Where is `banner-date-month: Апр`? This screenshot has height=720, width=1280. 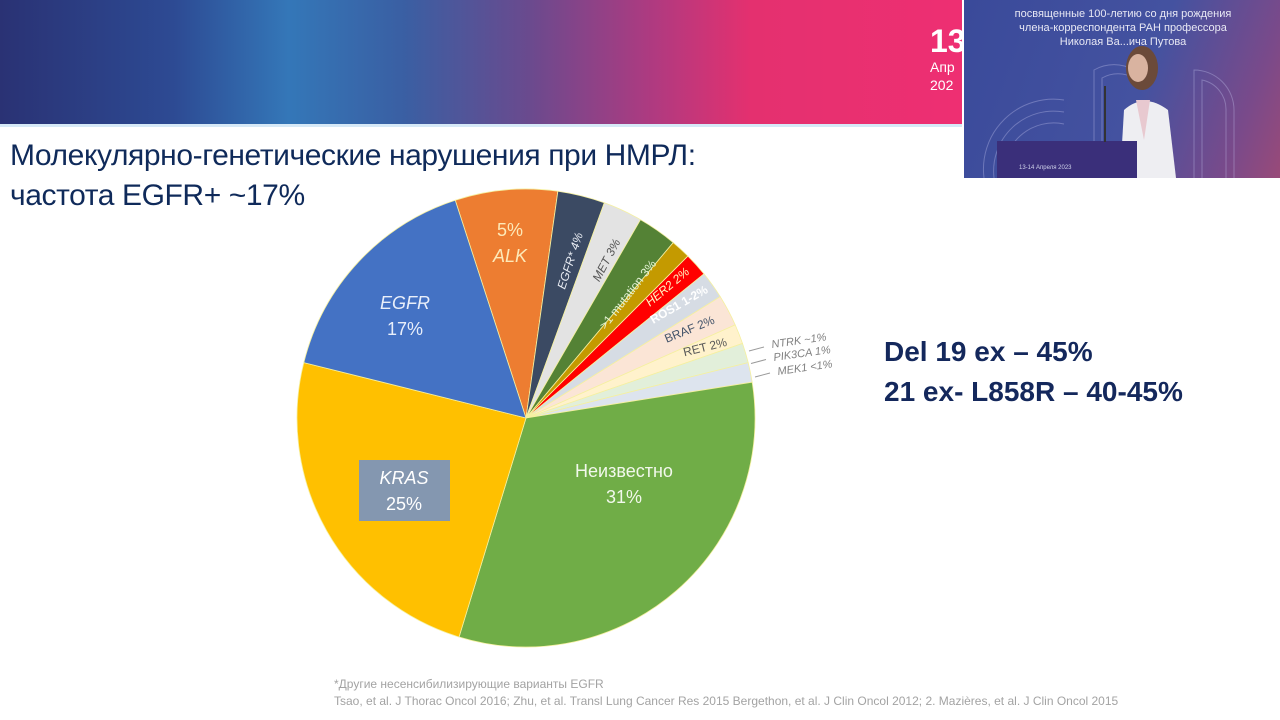 banner-date-month: Апр is located at coordinates (942, 67).